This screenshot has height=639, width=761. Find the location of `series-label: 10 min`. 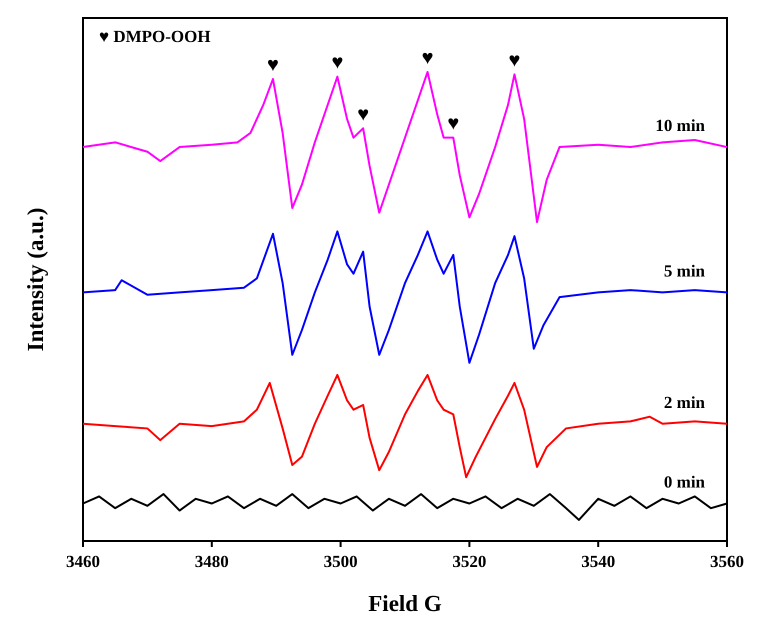

series-label: 10 min is located at coordinates (680, 126).